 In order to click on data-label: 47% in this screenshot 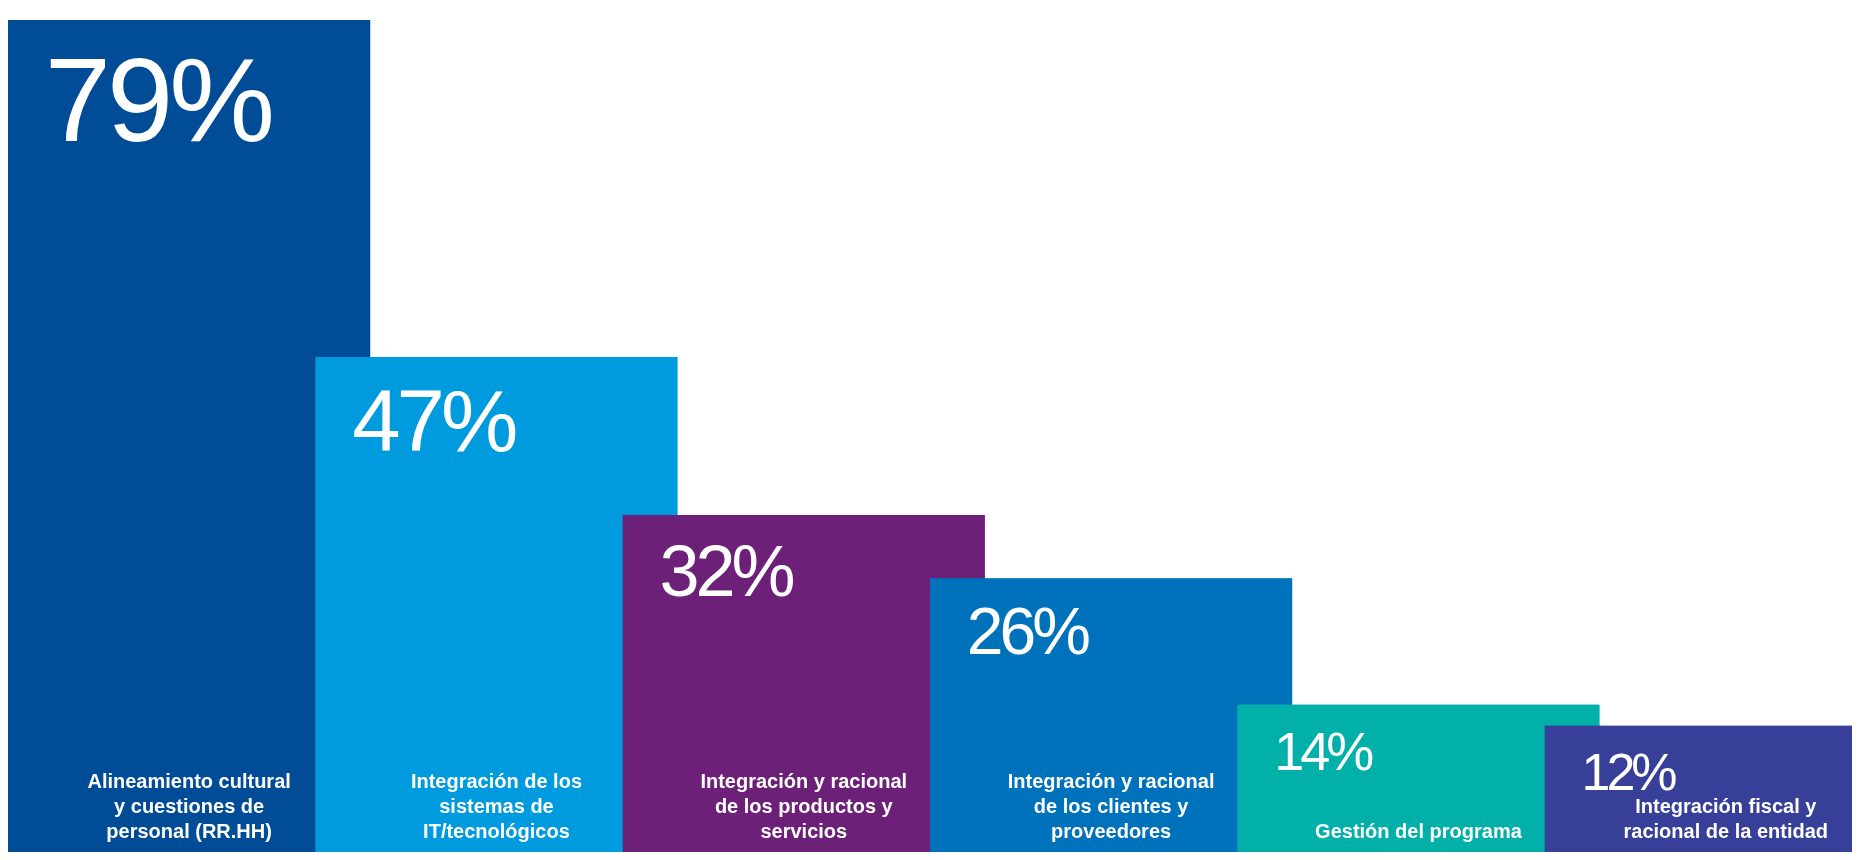, I will do `click(434, 420)`.